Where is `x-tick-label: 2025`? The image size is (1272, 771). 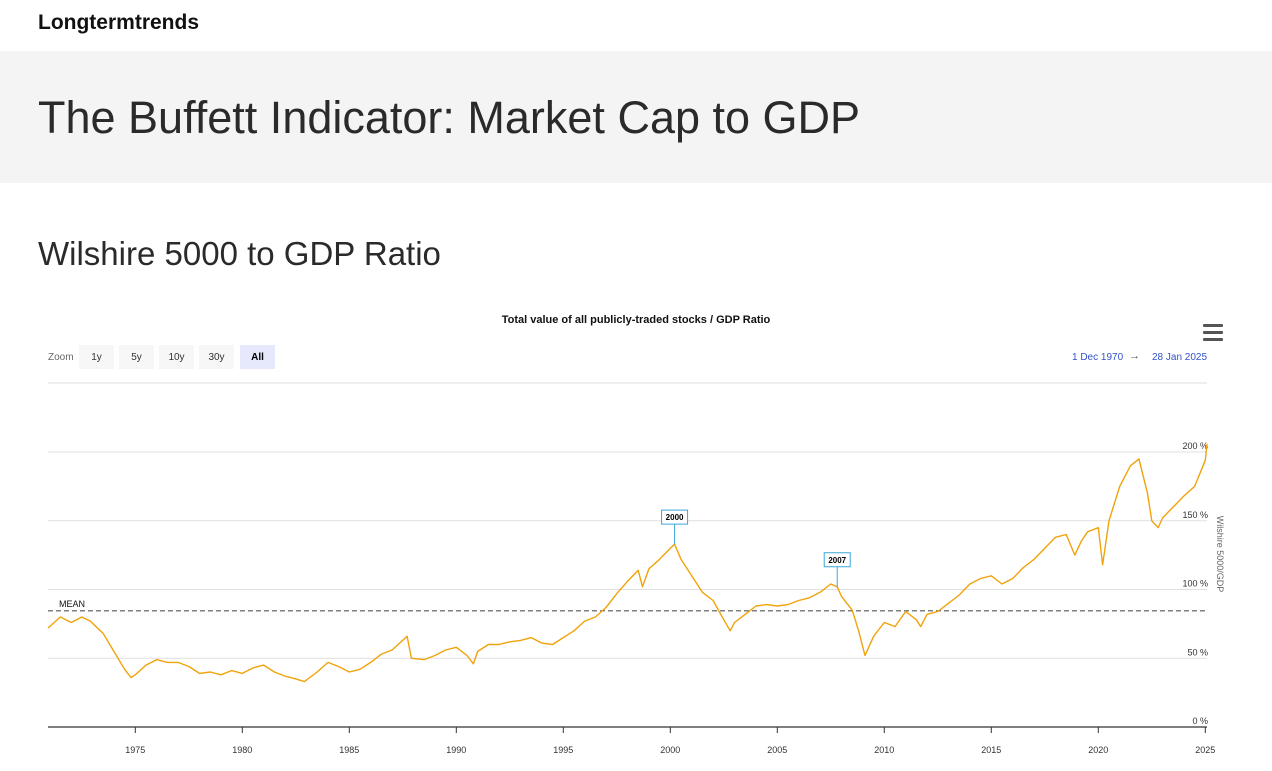
x-tick-label: 2025 is located at coordinates (1205, 750).